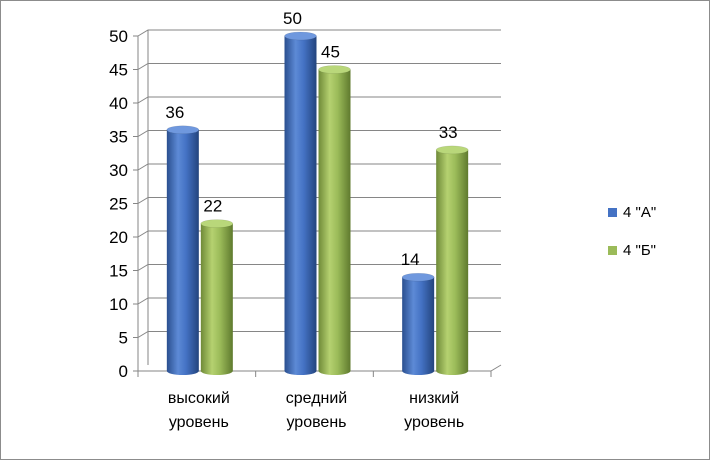 This screenshot has height=461, width=710. I want to click on floor-edge, so click(496, 368).